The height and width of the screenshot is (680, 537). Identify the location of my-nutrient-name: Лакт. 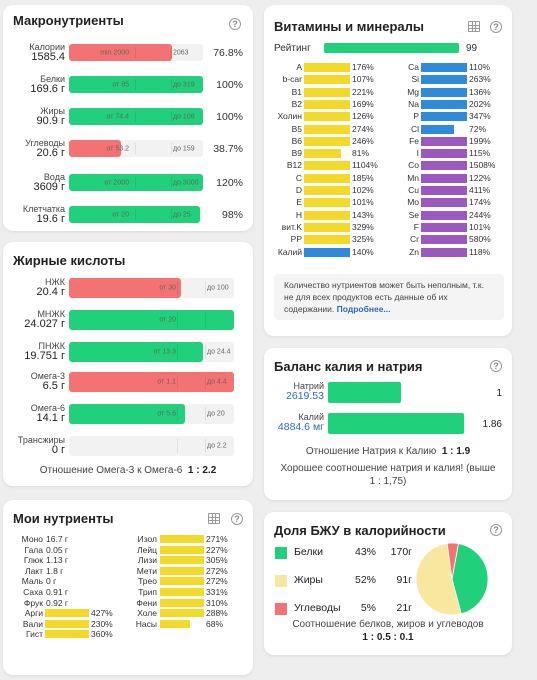
(33, 570).